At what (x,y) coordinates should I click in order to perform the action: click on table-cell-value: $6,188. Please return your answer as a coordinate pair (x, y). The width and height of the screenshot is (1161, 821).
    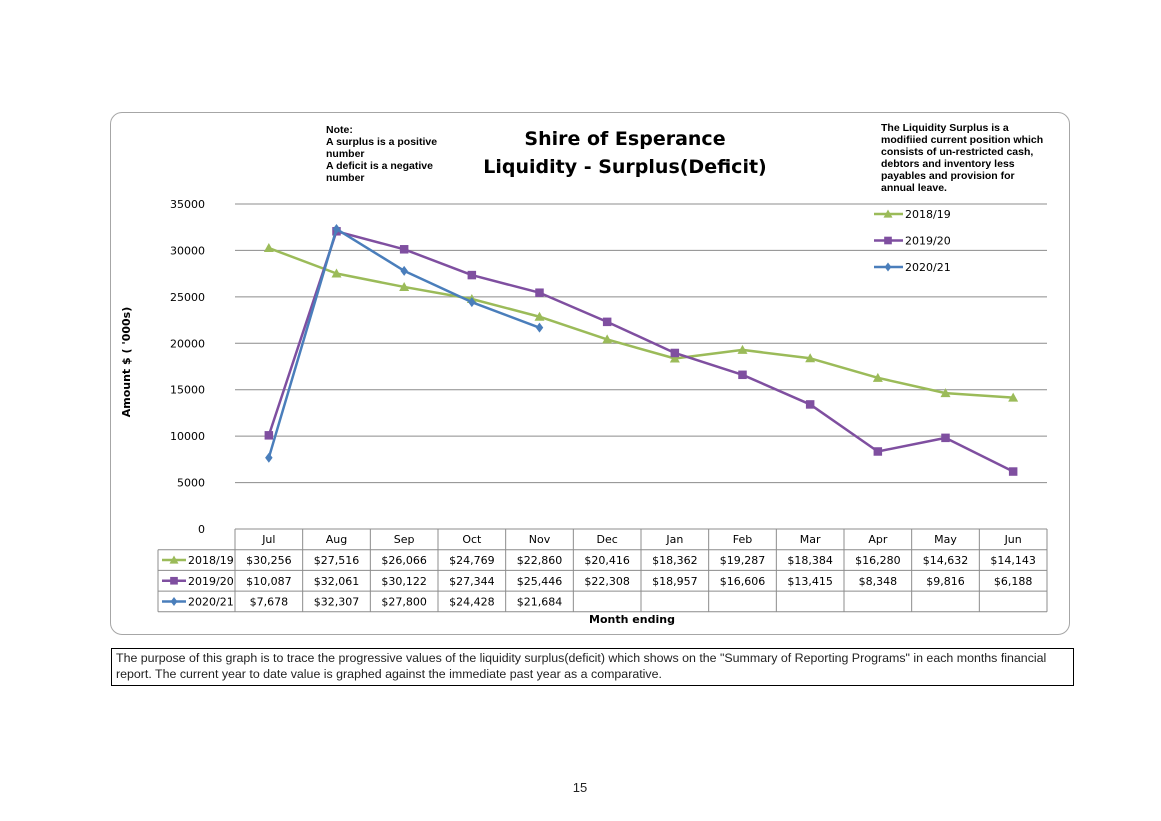
    Looking at the image, I should click on (1013, 581).